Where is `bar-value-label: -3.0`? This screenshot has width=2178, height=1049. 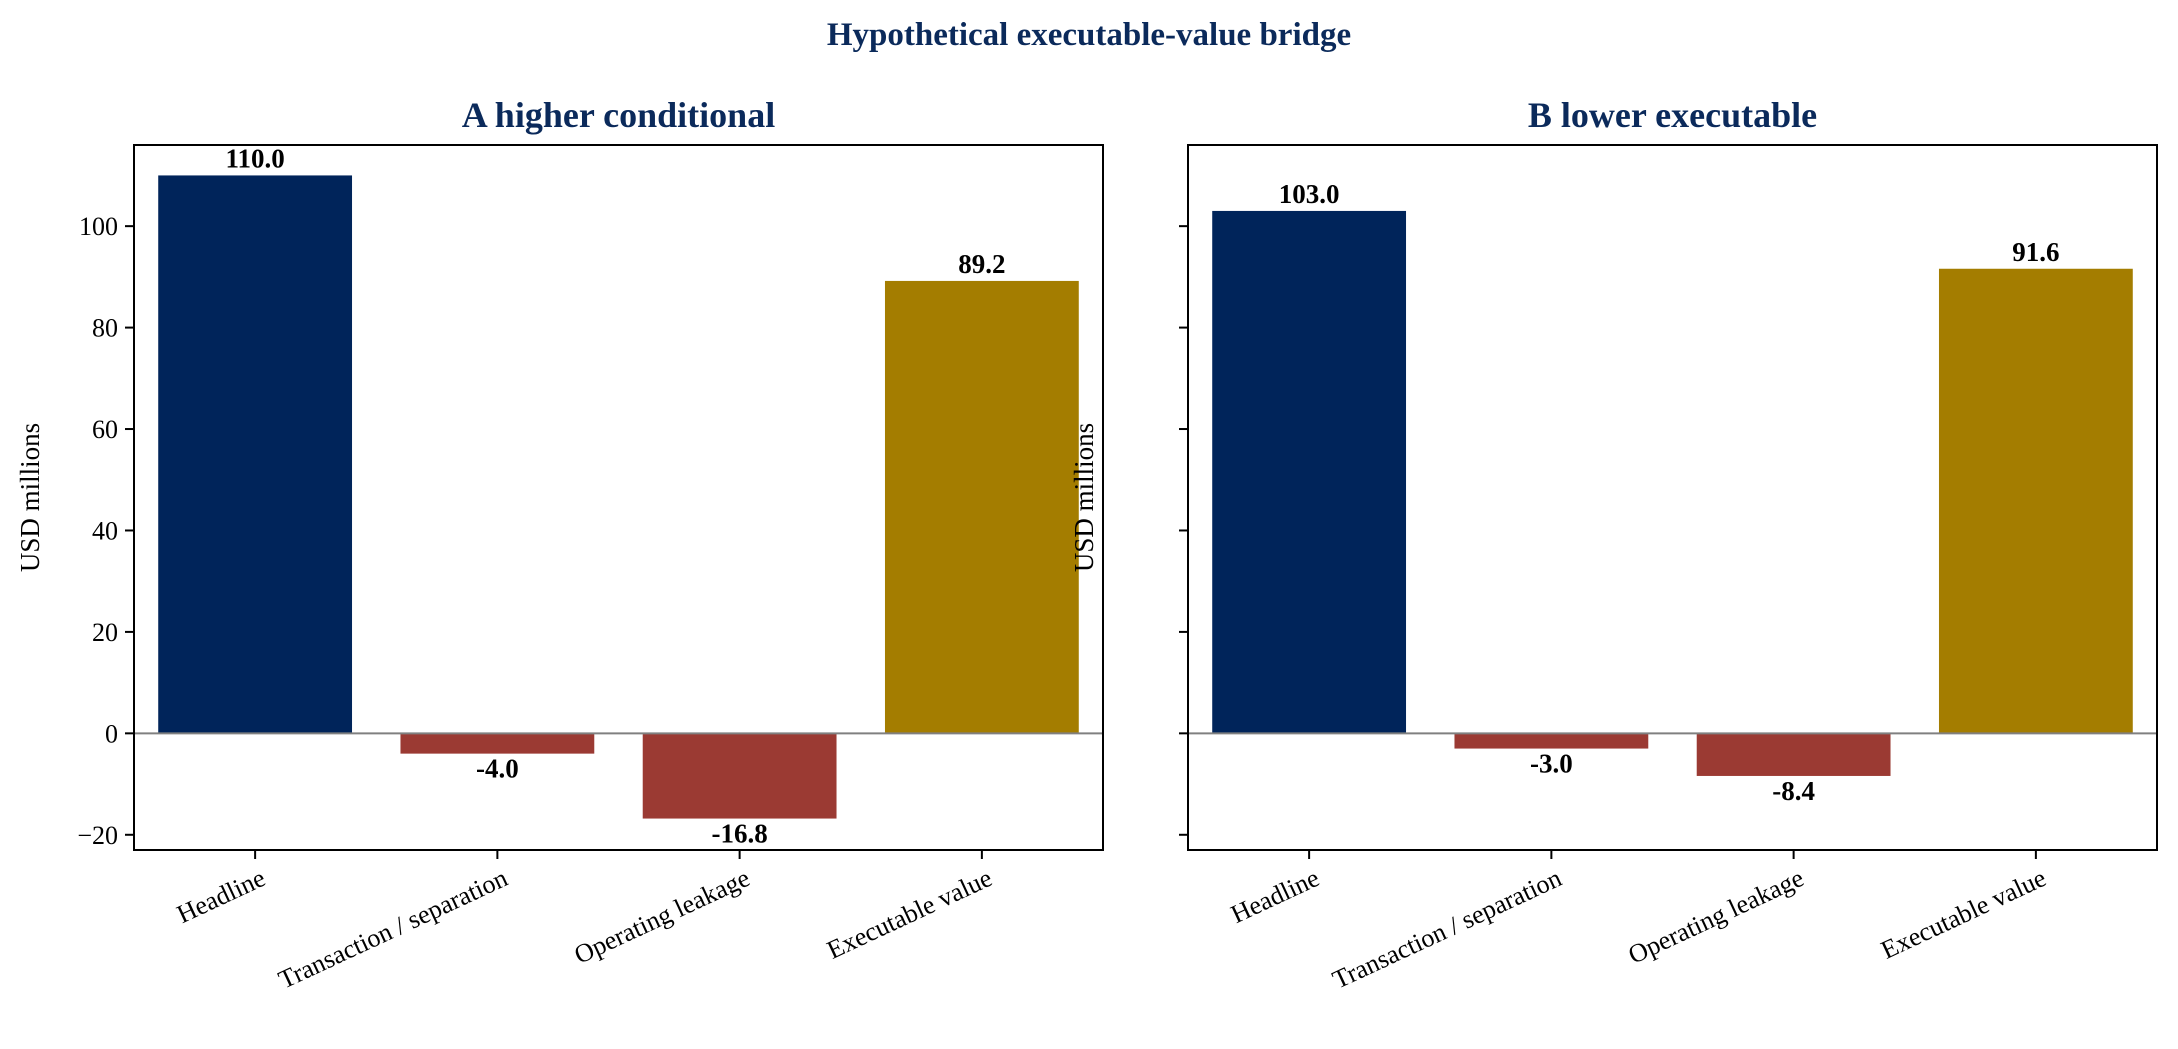
bar-value-label: -3.0 is located at coordinates (1551, 764).